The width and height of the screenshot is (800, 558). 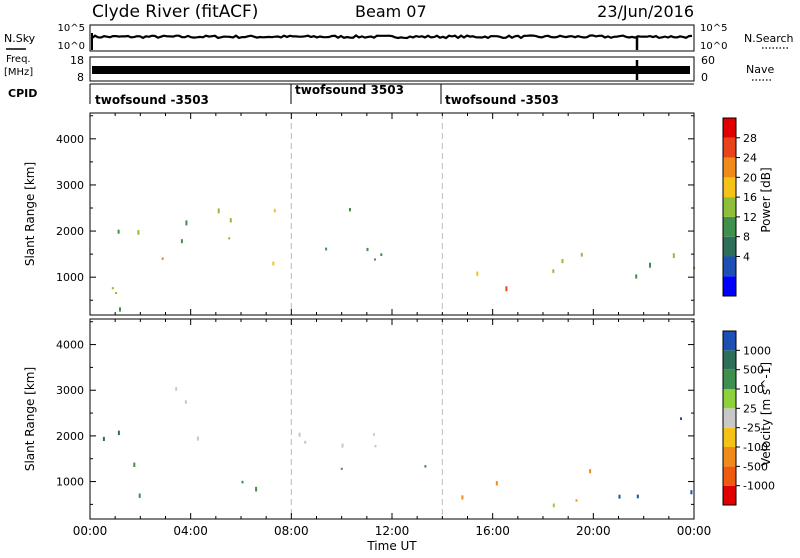 I want to click on power-ylabel: Slant Range [km], so click(x=30, y=214).